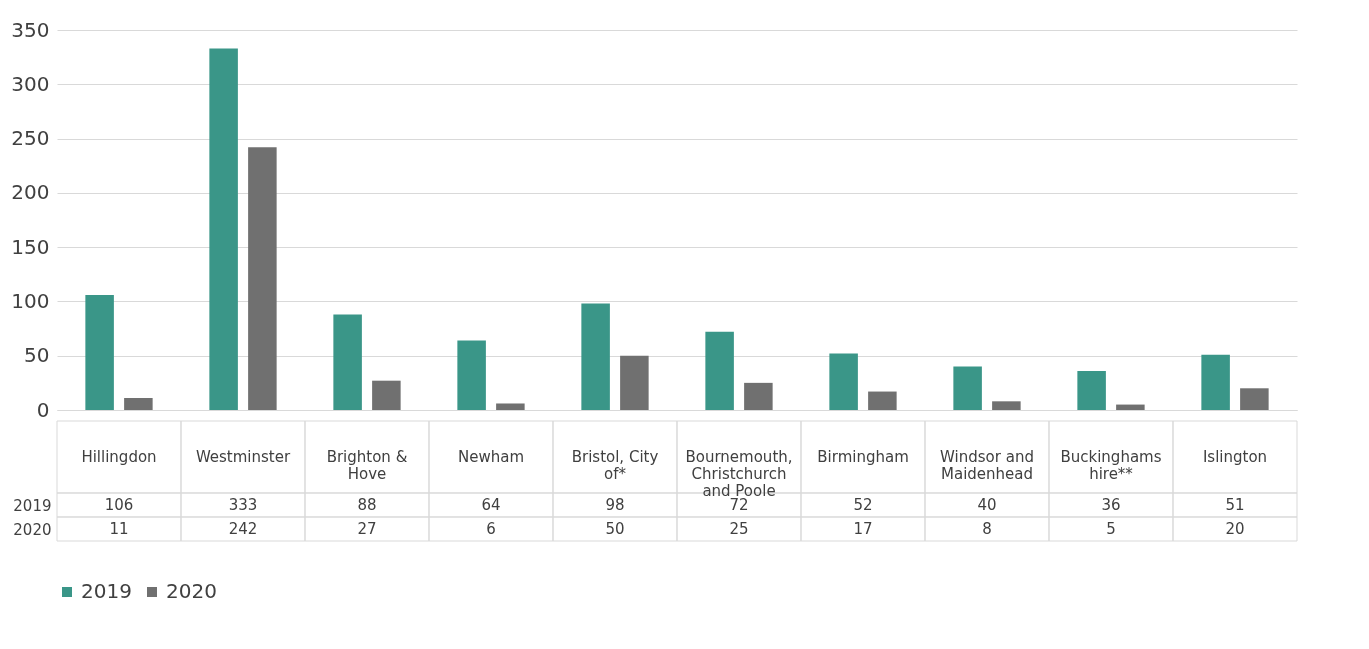 The height and width of the screenshot is (649, 1369). What do you see at coordinates (30, 138) in the screenshot?
I see `y-tick-label: 250` at bounding box center [30, 138].